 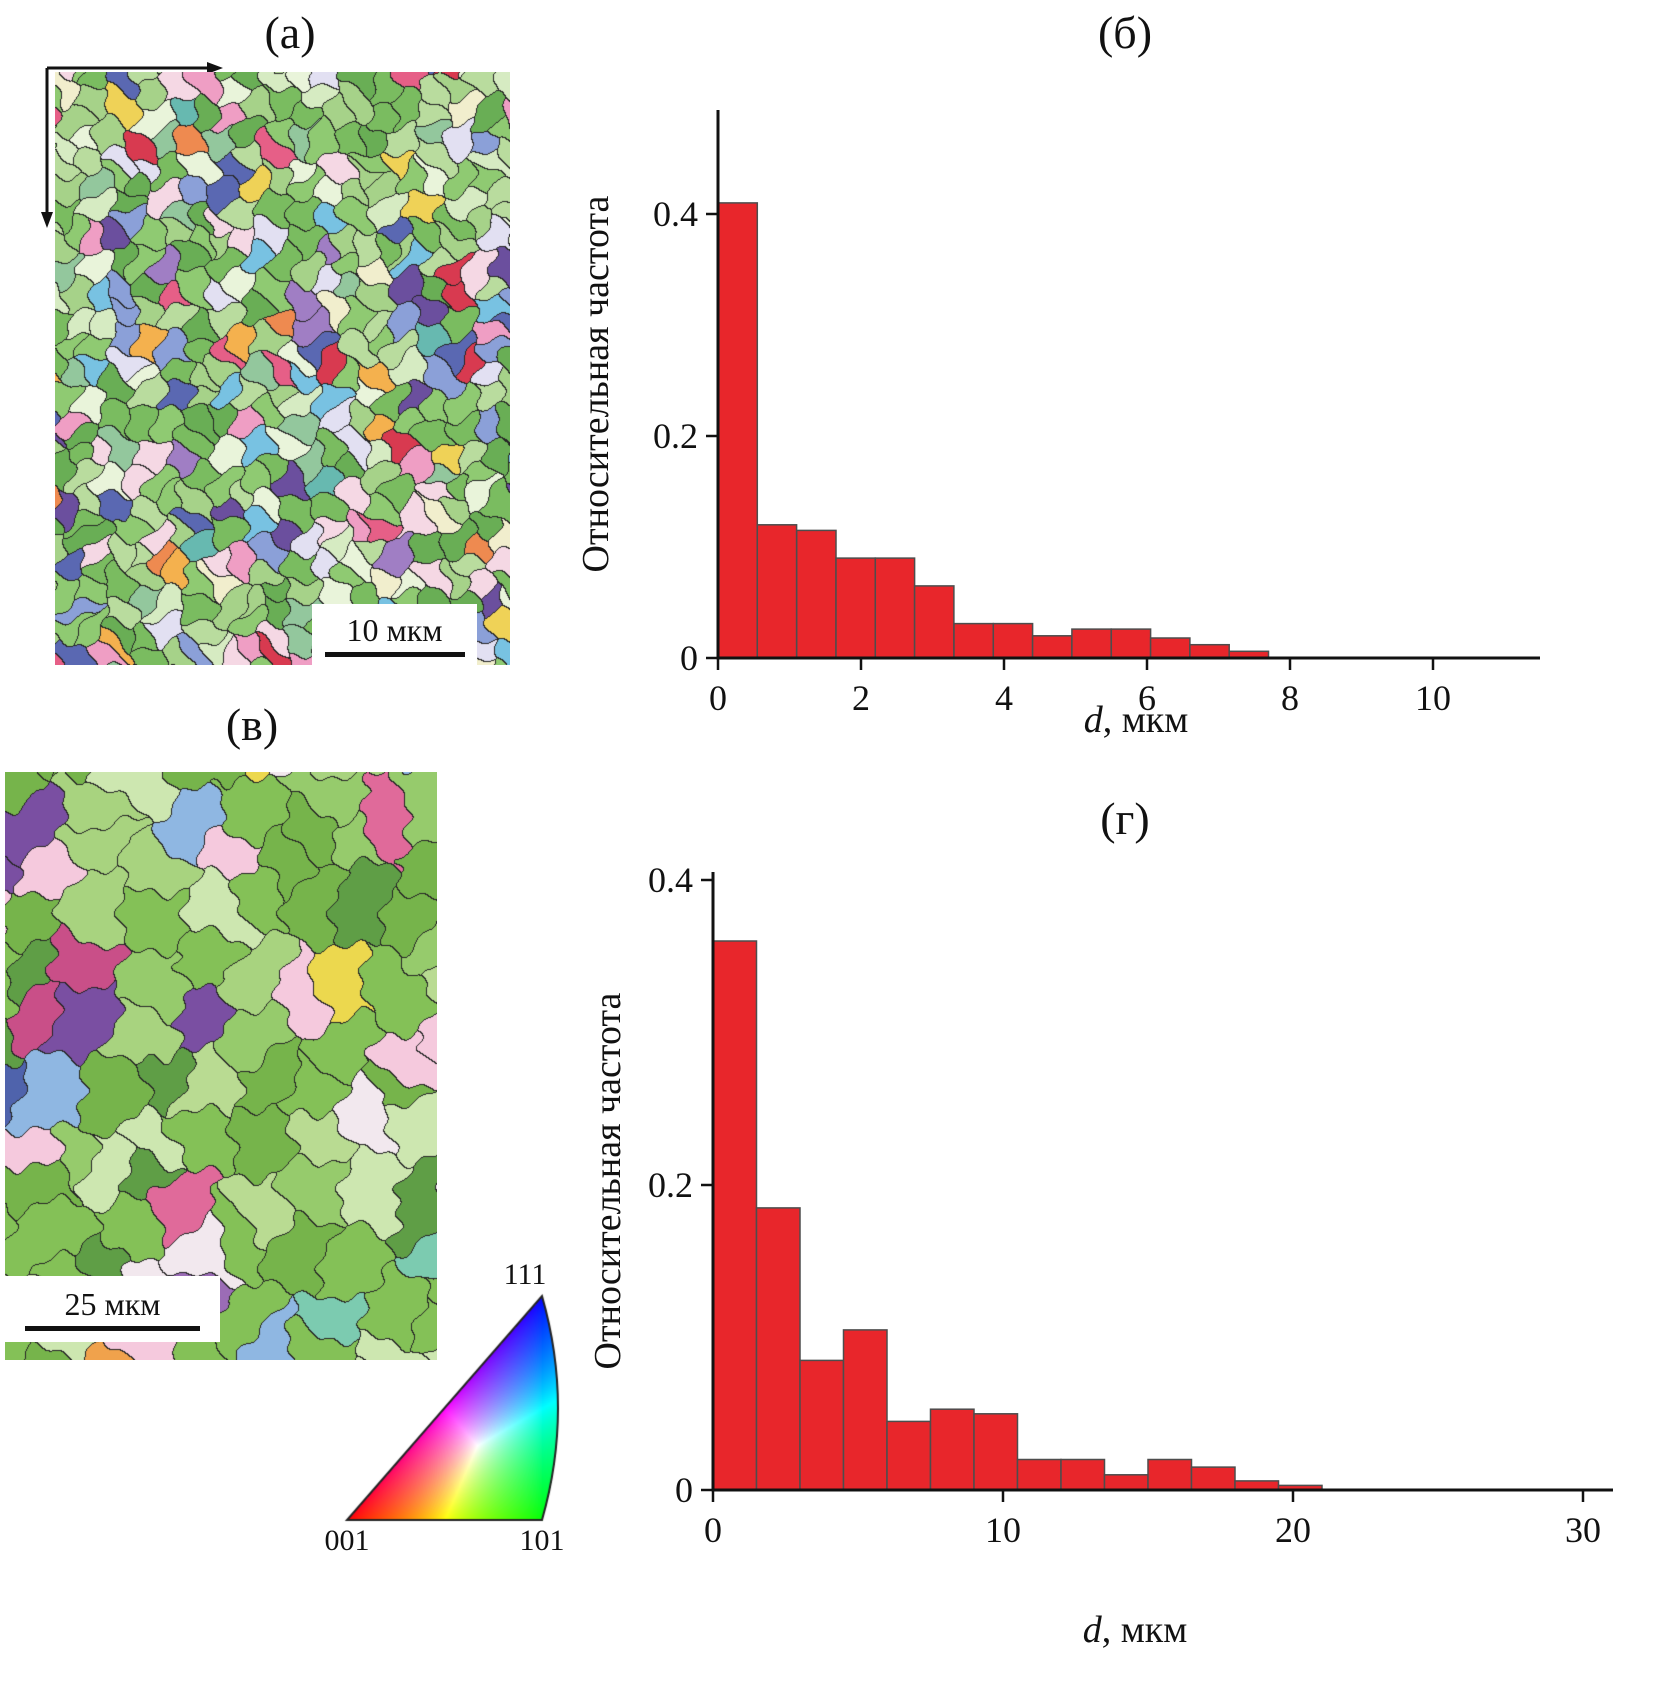 What do you see at coordinates (252, 724) in the screenshot?
I see `panel-v-label: (в)` at bounding box center [252, 724].